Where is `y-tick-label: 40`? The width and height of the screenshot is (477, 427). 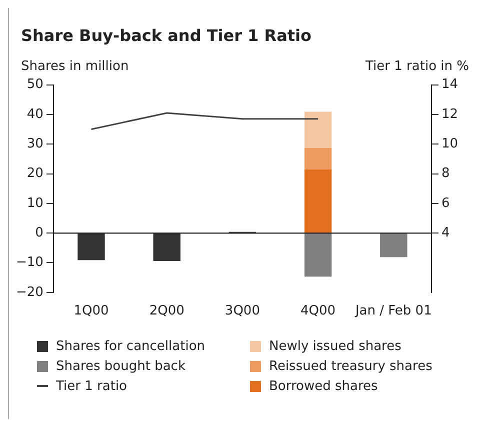
y-tick-label: 40 is located at coordinates (35, 114).